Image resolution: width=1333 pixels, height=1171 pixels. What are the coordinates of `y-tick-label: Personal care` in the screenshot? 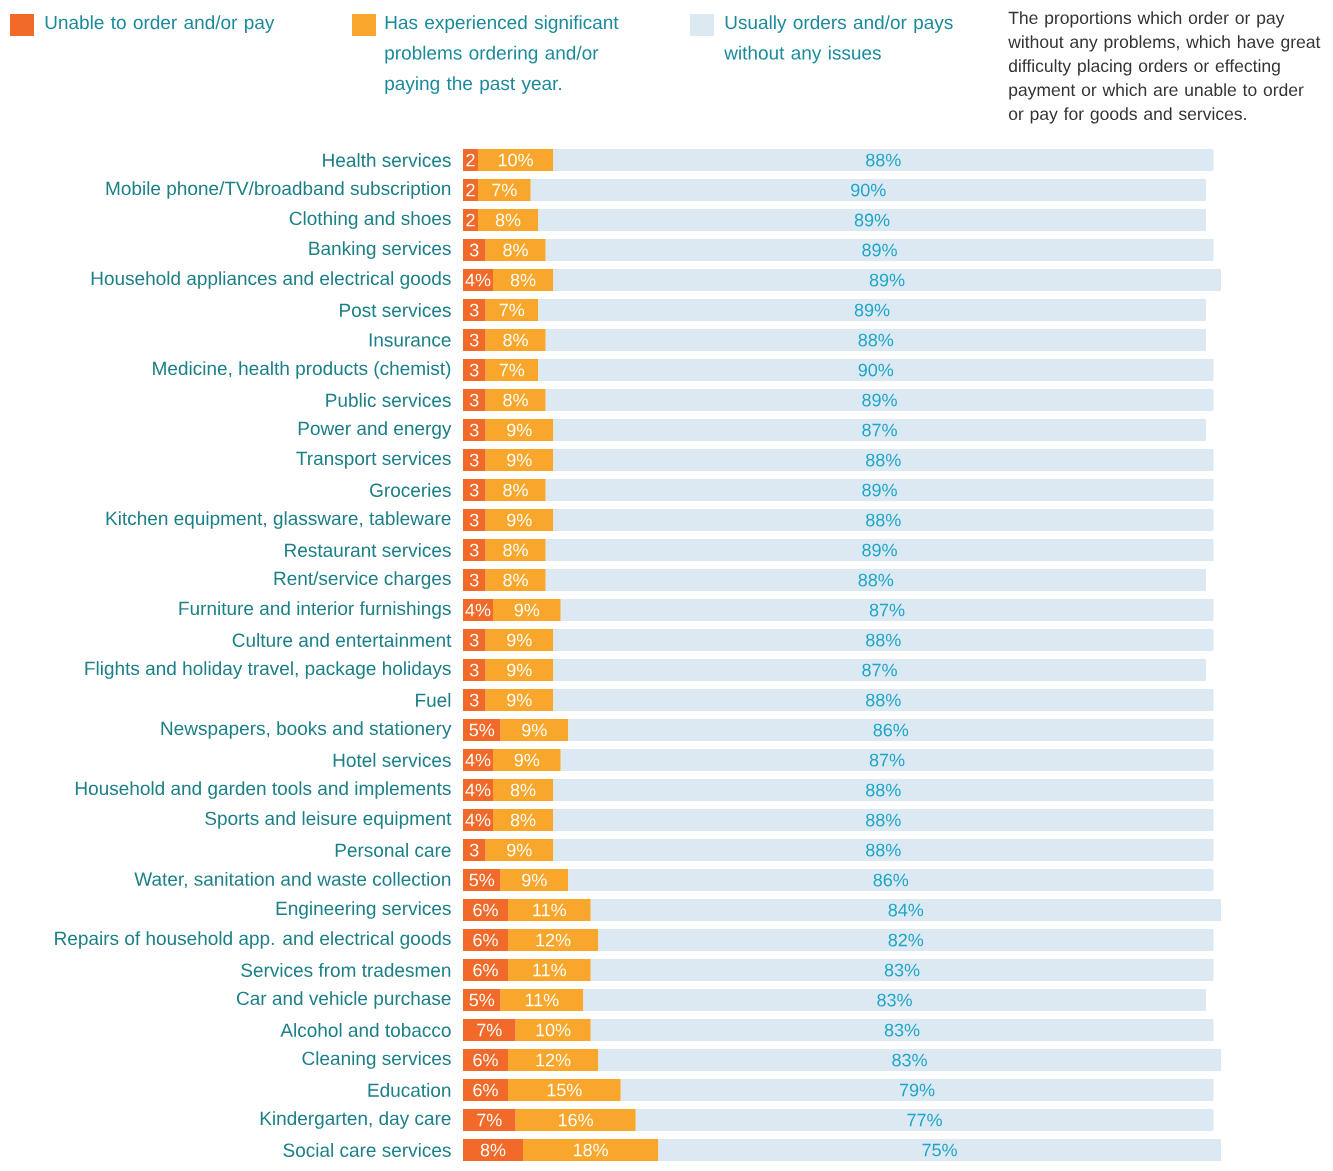 It's located at (393, 850).